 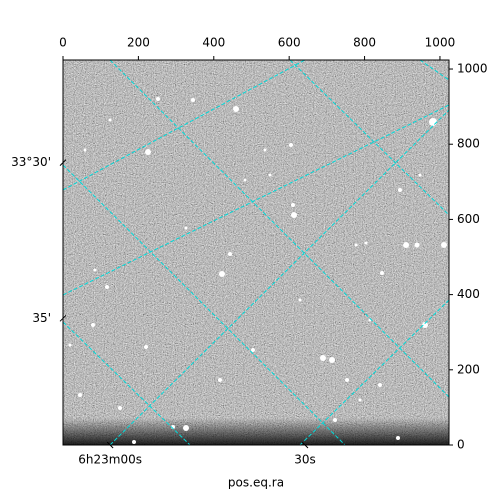 I want to click on ra-tick-label: 6h23m00s, so click(x=110, y=460).